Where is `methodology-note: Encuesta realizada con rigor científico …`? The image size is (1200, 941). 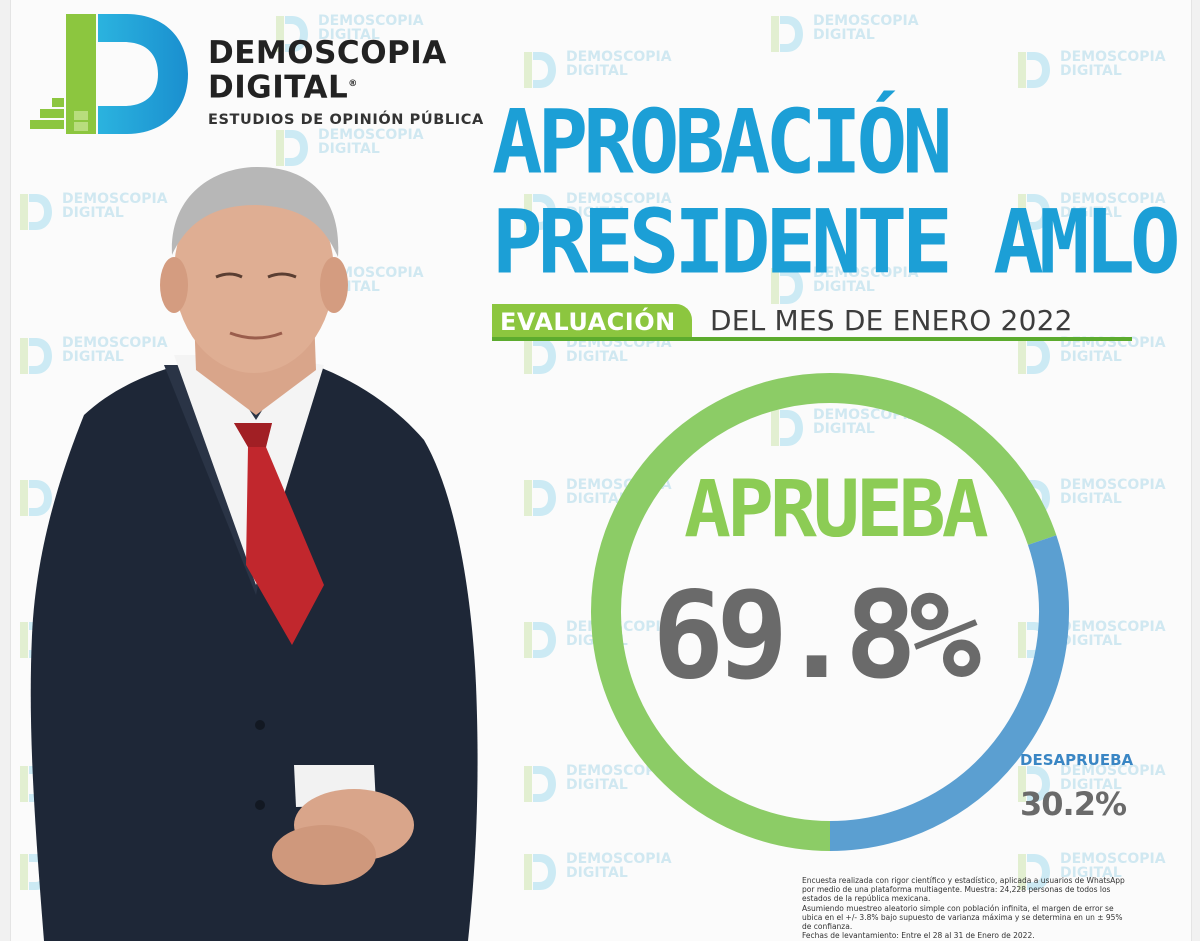
methodology-note: Encuesta realizada con rigor científico … is located at coordinates (967, 908).